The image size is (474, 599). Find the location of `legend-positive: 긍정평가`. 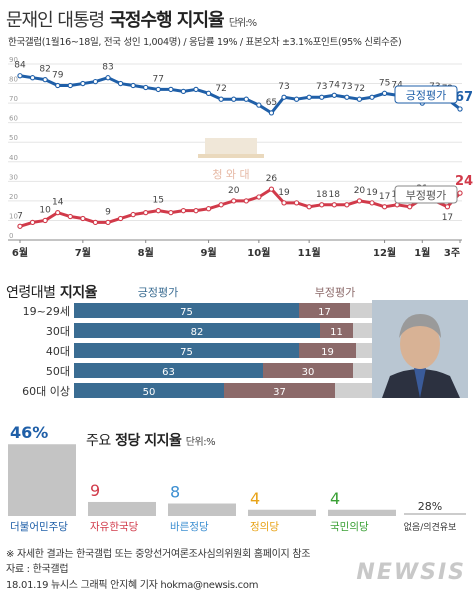

legend-positive: 긍정평가 is located at coordinates (426, 94).